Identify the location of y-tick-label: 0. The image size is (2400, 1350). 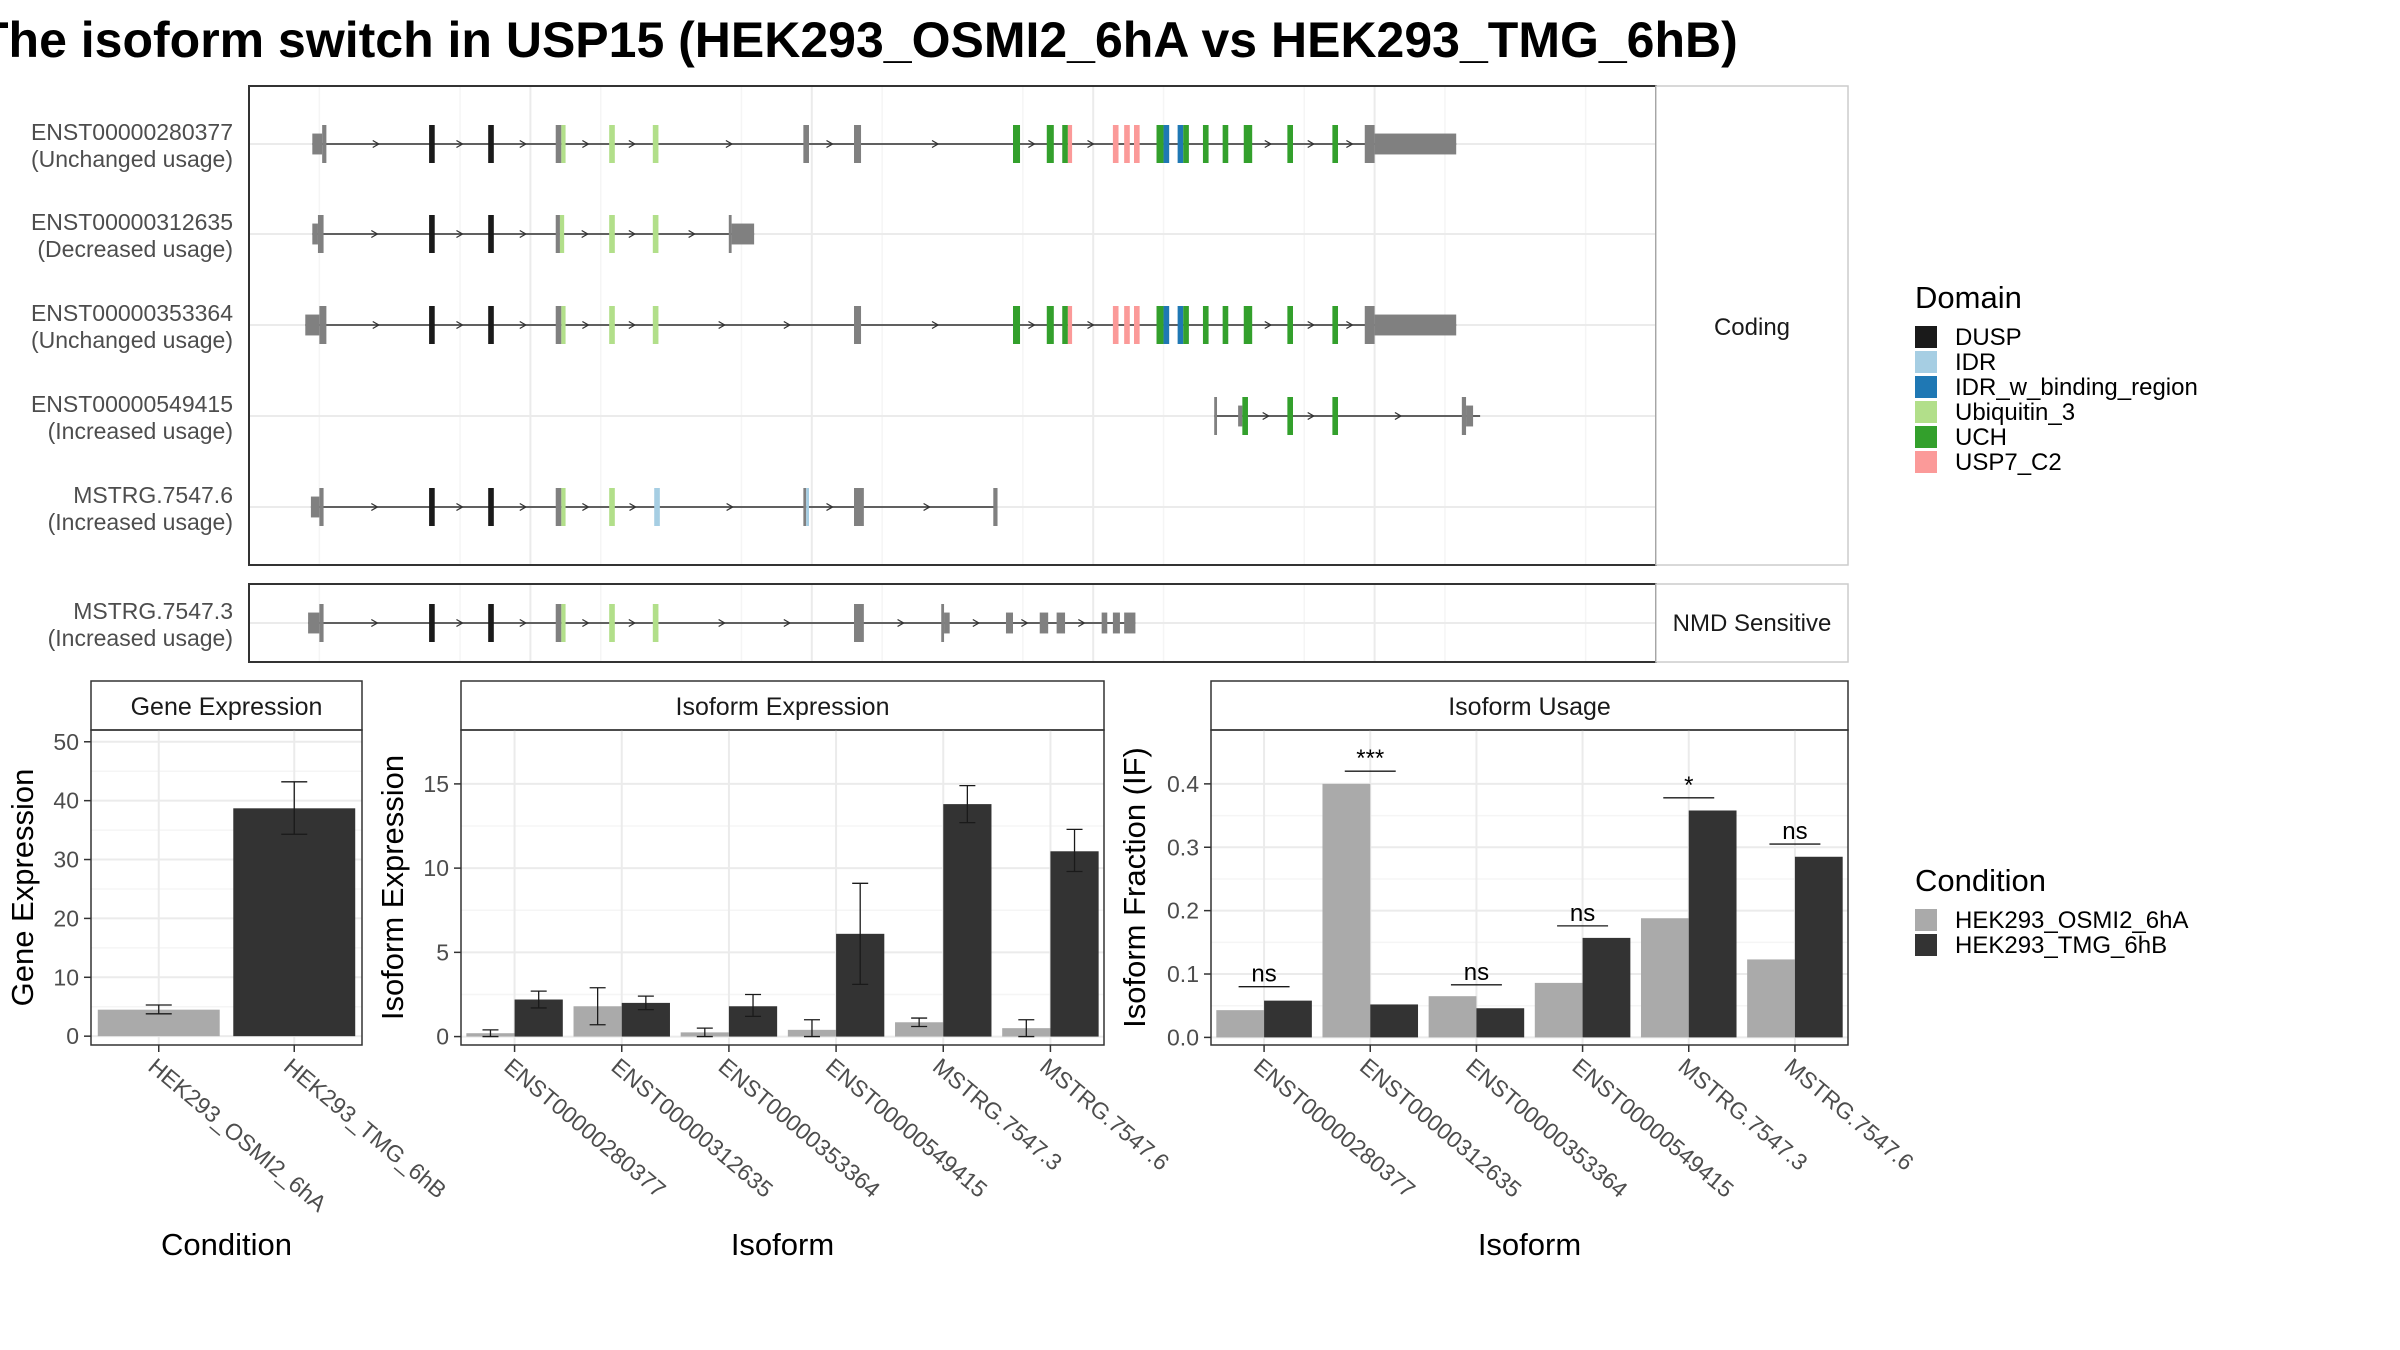
(72, 1036).